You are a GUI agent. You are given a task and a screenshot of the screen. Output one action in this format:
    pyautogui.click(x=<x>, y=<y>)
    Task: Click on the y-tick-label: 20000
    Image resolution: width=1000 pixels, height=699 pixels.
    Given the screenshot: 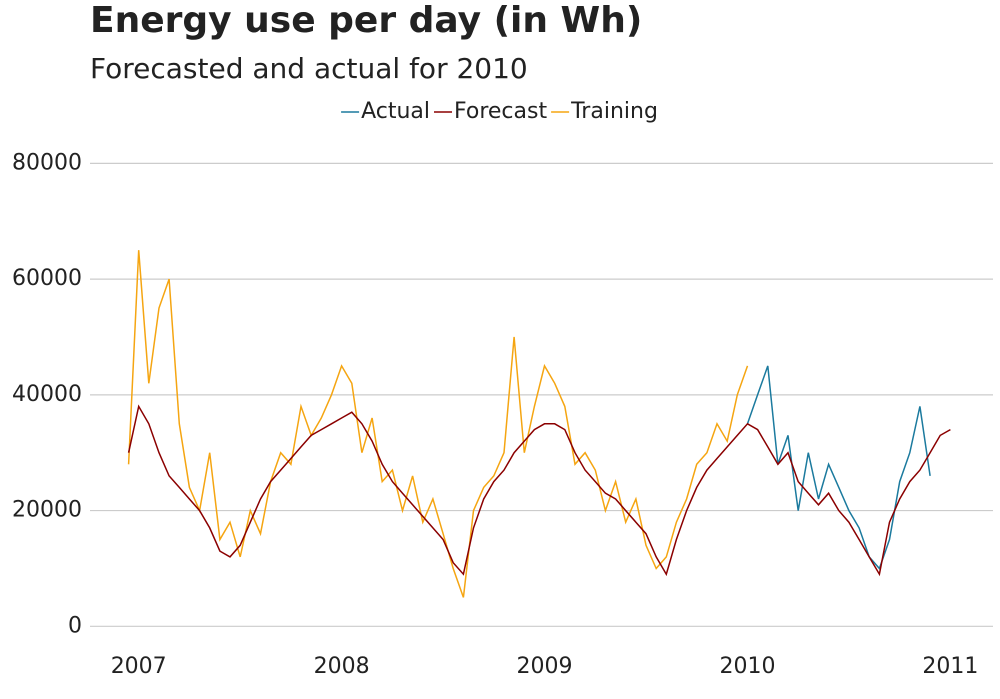 What is the action you would take?
    pyautogui.click(x=47, y=510)
    